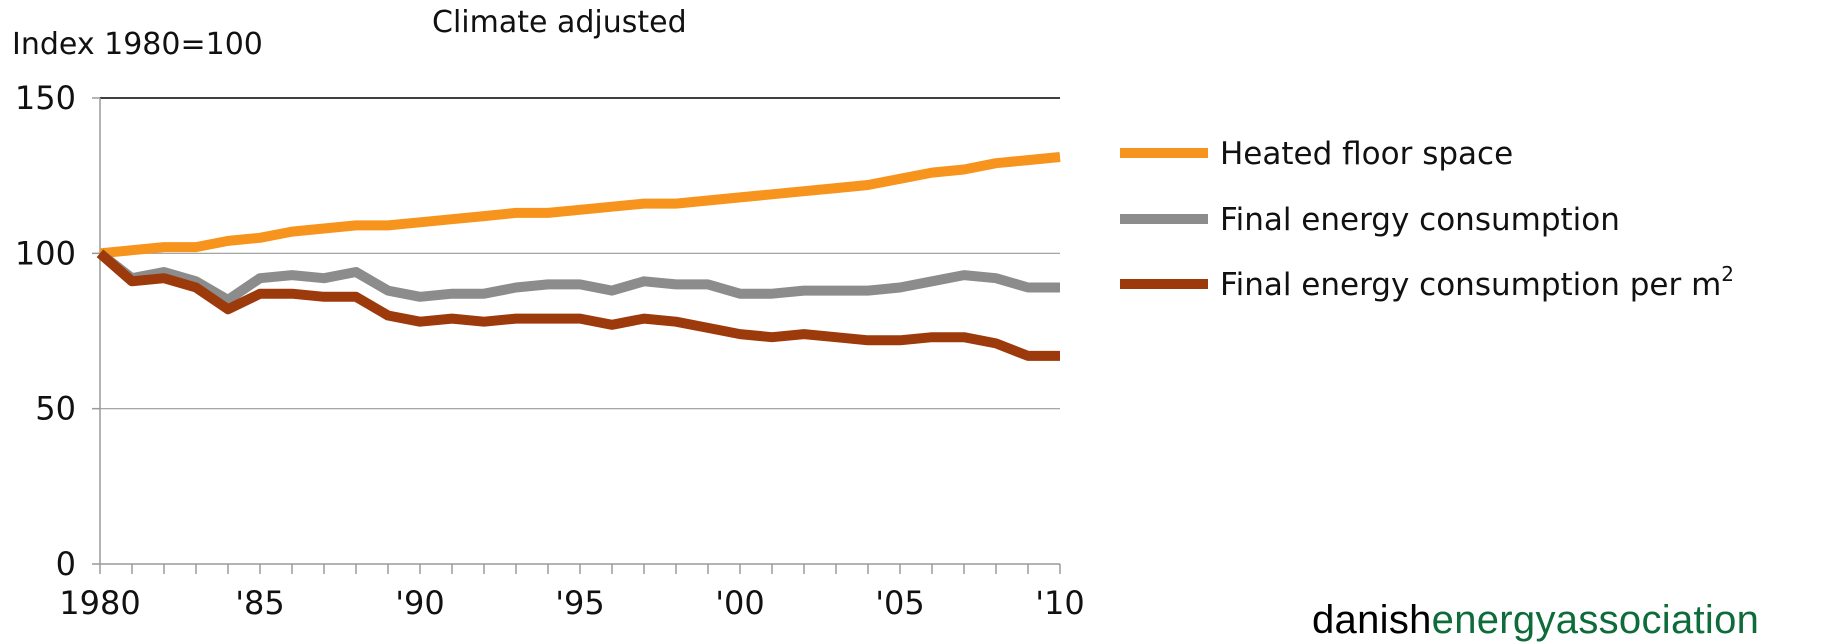 The height and width of the screenshot is (643, 1823). Describe the element at coordinates (137, 44) in the screenshot. I see `y-axis-label: Index 1980=100` at that location.